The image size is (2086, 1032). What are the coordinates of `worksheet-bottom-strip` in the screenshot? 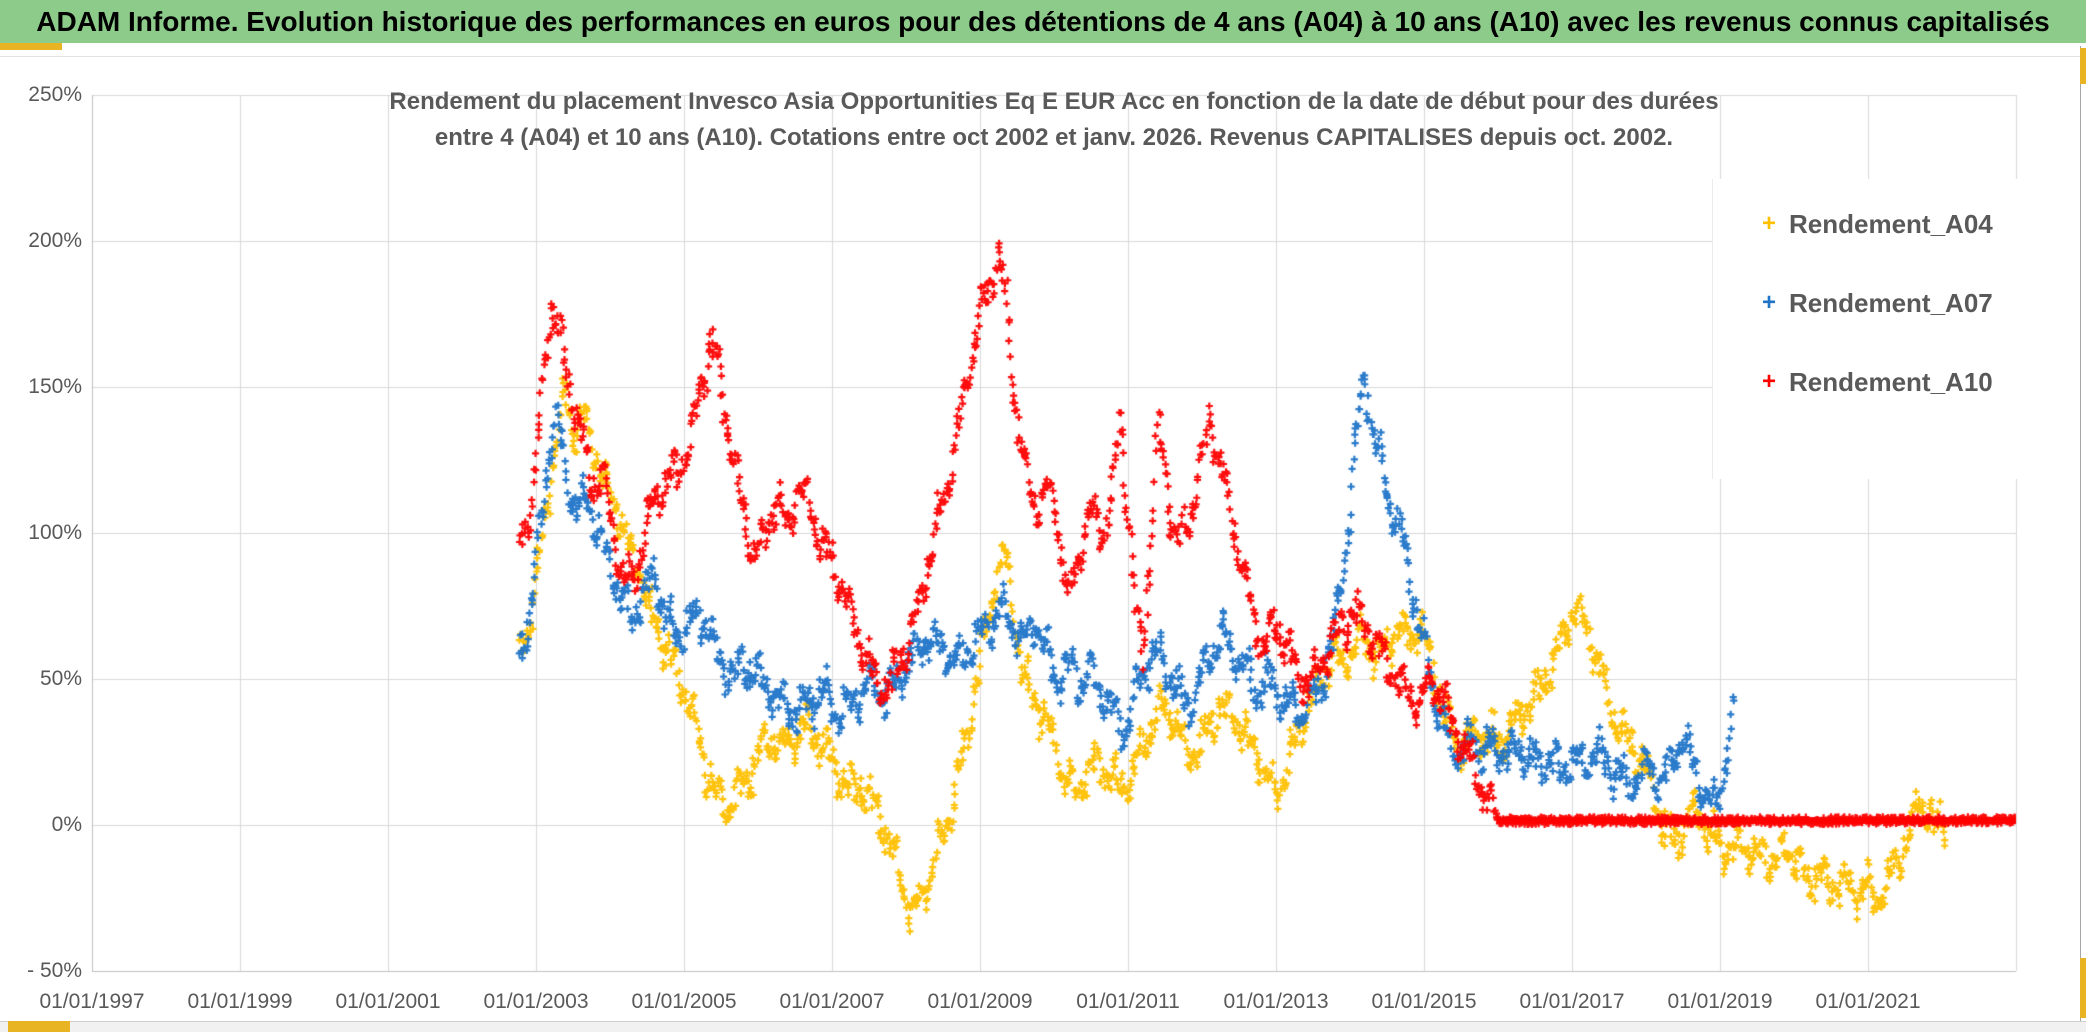 It's located at (1043, 1026).